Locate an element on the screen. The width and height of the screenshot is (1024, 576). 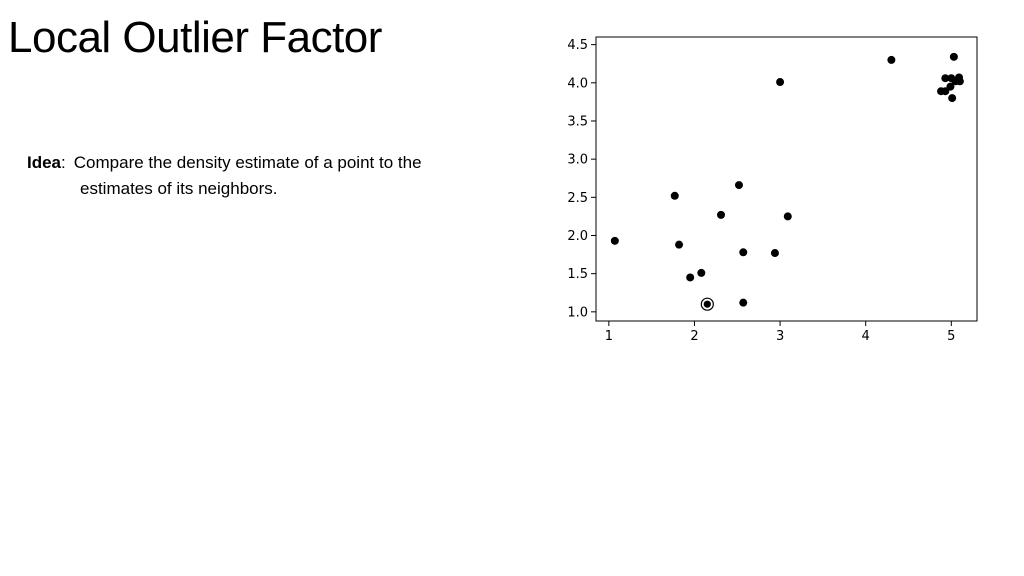
y-tick-label: 1.0 is located at coordinates (577, 312).